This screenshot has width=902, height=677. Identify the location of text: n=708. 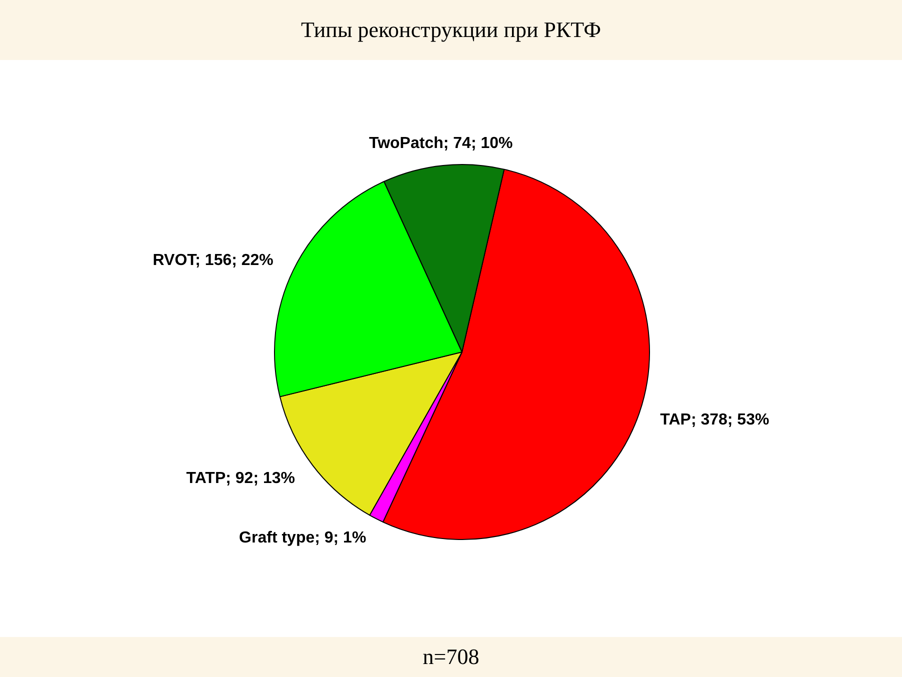
(451, 657).